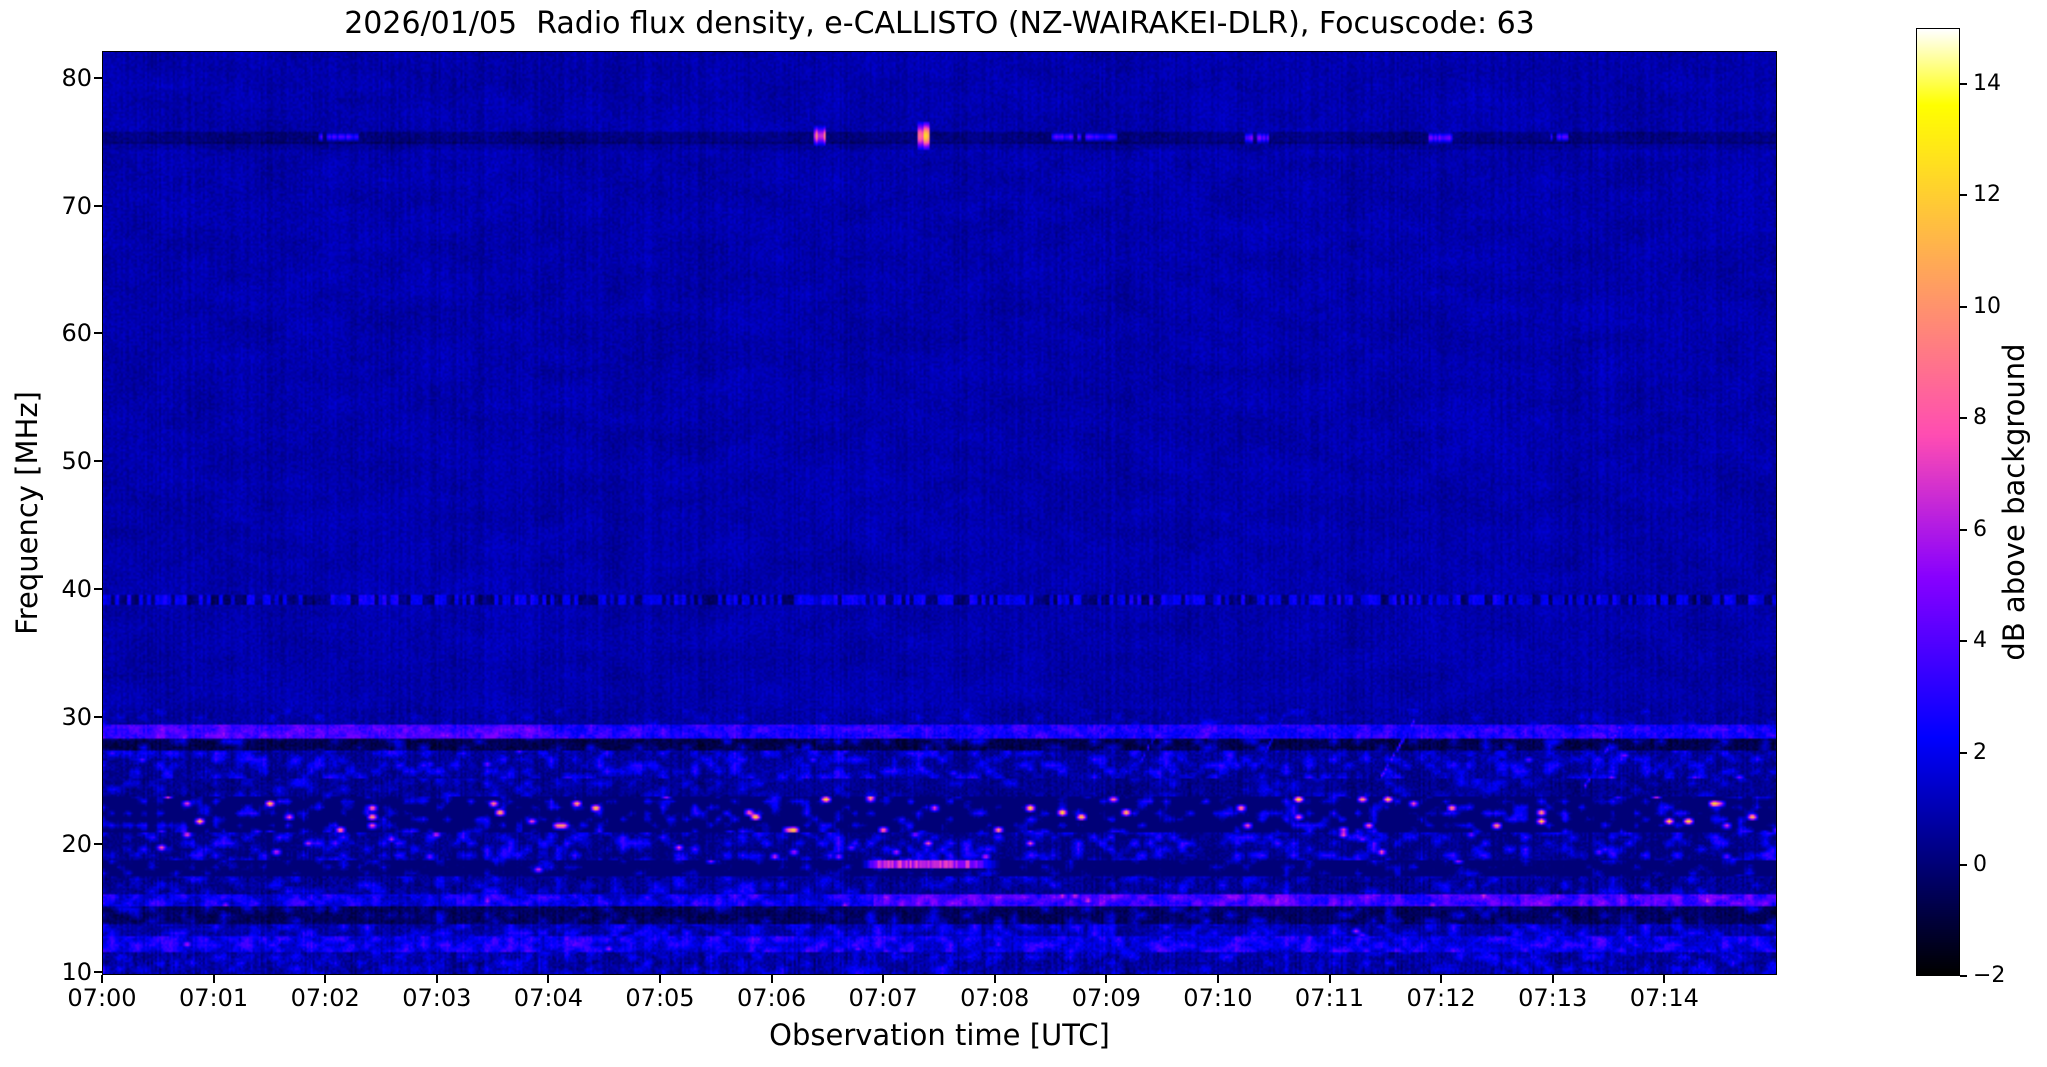 The height and width of the screenshot is (1067, 2047). What do you see at coordinates (76, 844) in the screenshot?
I see `y-tick-label: 20` at bounding box center [76, 844].